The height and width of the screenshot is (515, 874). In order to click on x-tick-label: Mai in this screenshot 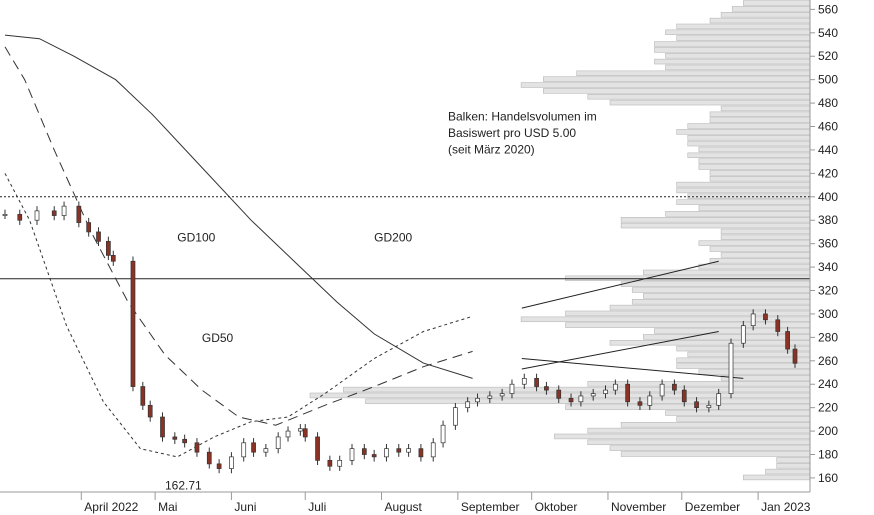, I will do `click(167, 507)`.